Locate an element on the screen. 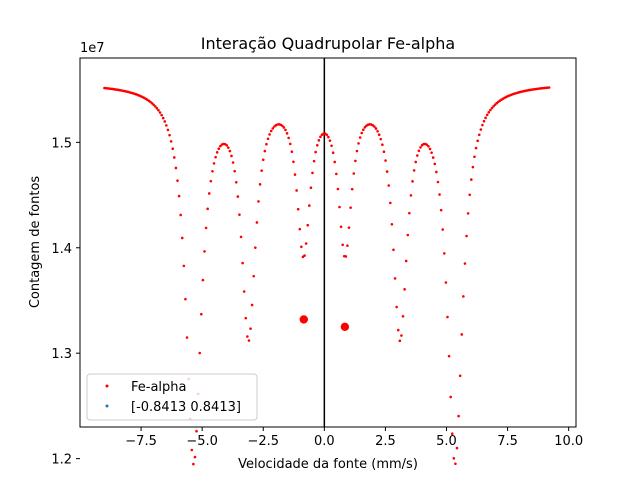 The image size is (640, 480). y-axis-label: Contagem de fontos is located at coordinates (35, 242).